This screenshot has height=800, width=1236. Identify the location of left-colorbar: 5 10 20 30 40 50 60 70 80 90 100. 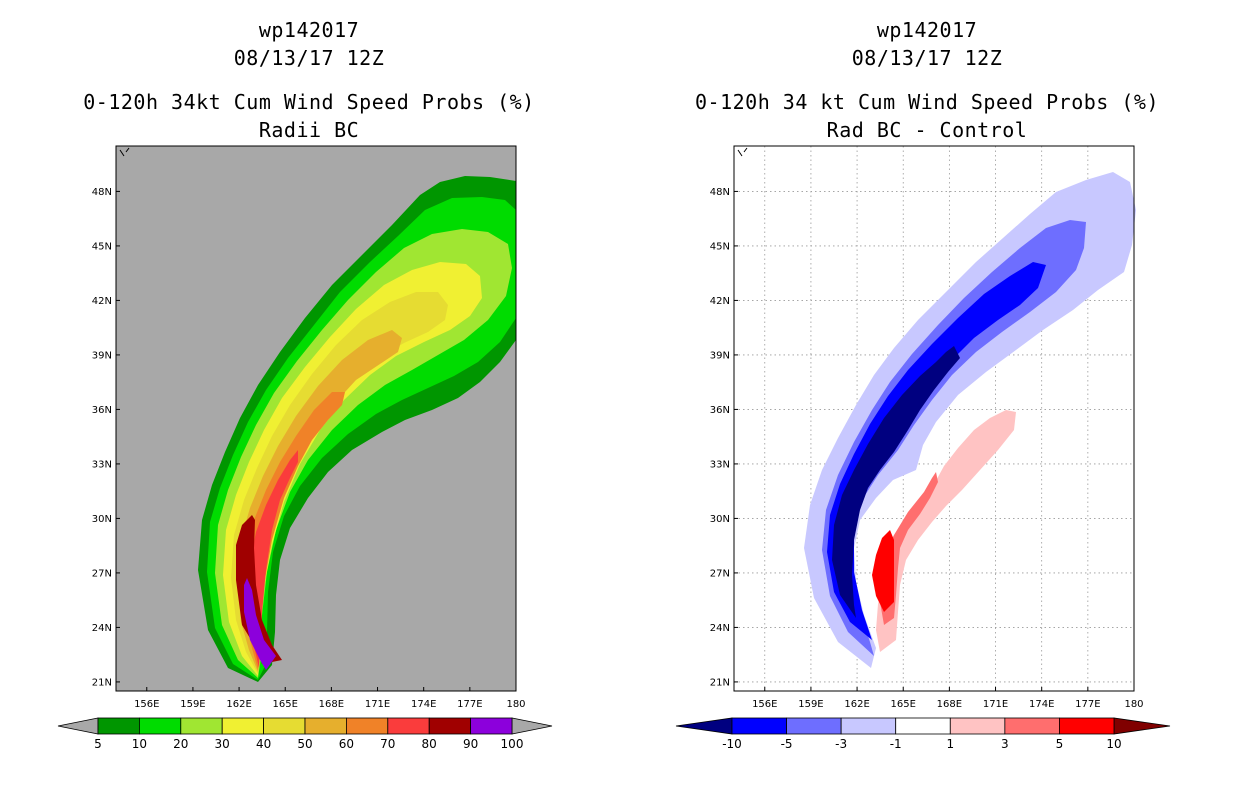
(305, 734).